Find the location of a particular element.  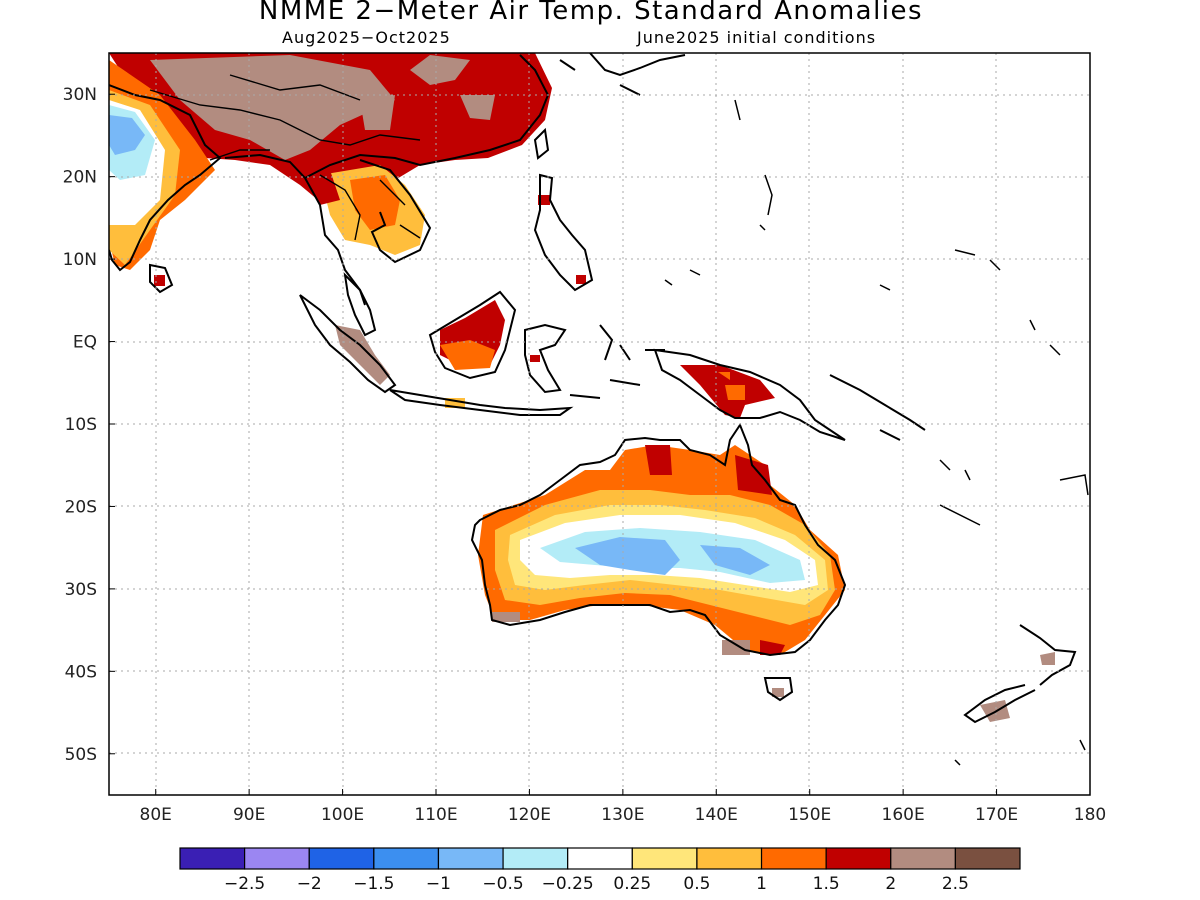

coast-new-zealand is located at coordinates (1020, 674).